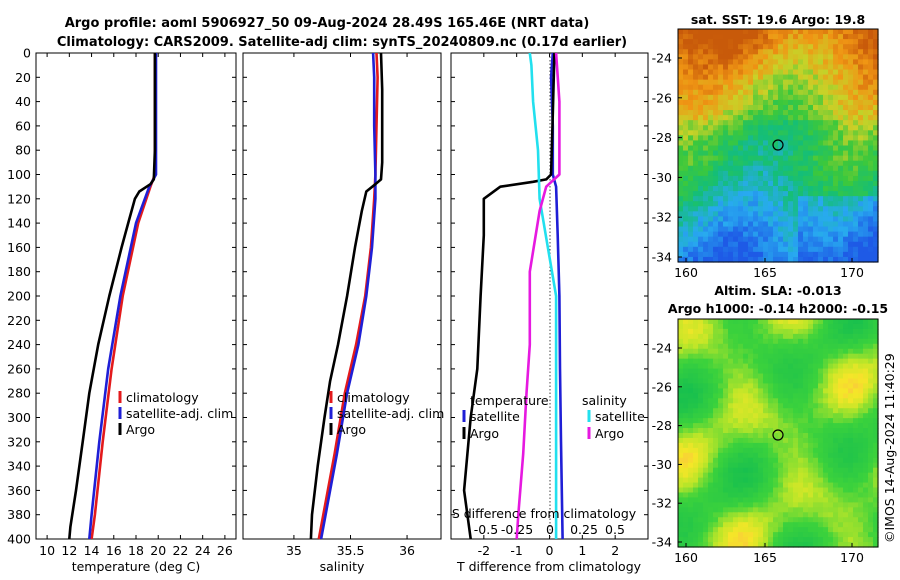 This screenshot has height=580, width=900. I want to click on map-y-tick-label: -34, so click(662, 542).